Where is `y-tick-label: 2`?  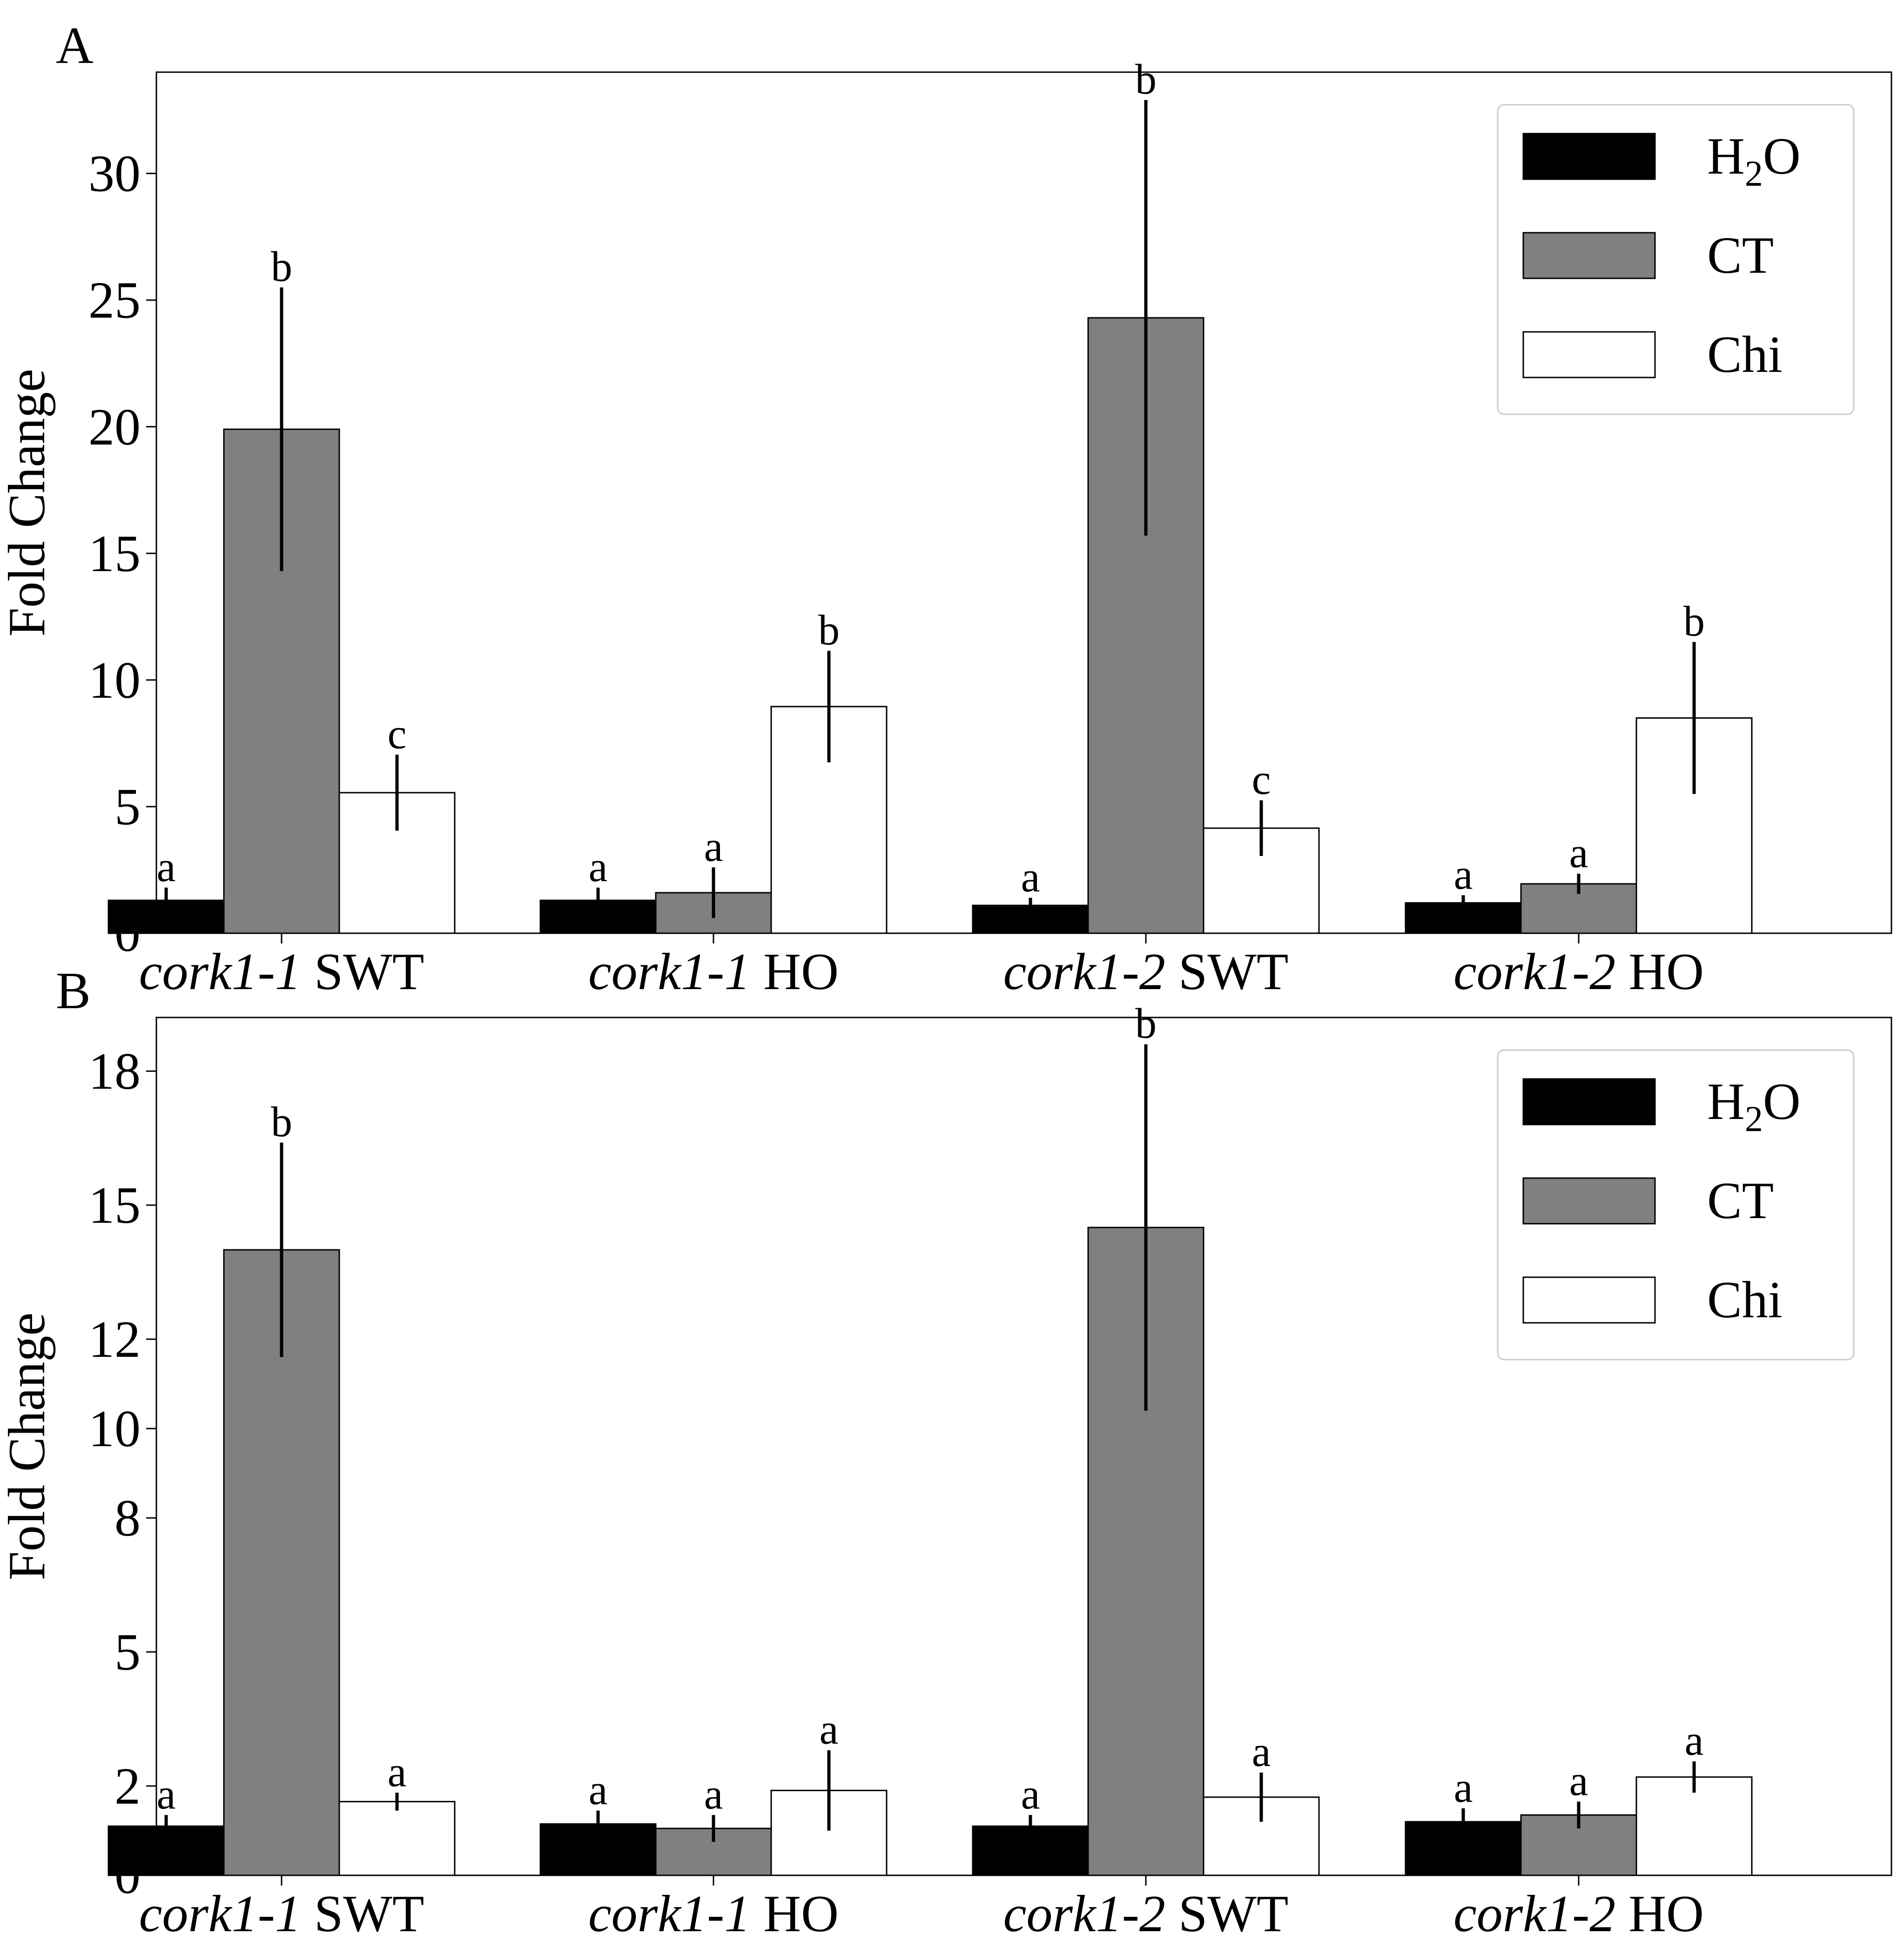 y-tick-label: 2 is located at coordinates (128, 1786).